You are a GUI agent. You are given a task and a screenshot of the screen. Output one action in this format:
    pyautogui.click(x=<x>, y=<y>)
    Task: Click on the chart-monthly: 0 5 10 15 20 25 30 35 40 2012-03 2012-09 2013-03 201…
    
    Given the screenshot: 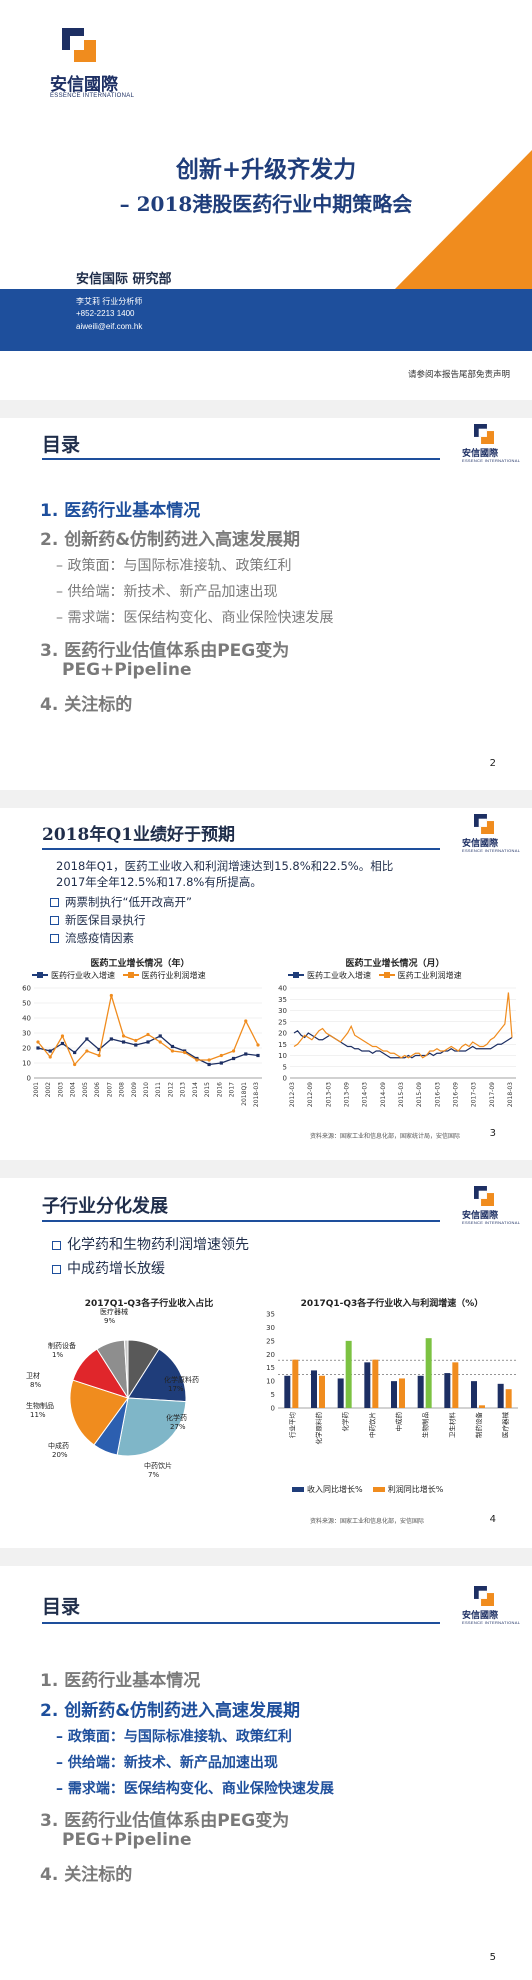 What is the action you would take?
    pyautogui.click(x=397, y=1046)
    